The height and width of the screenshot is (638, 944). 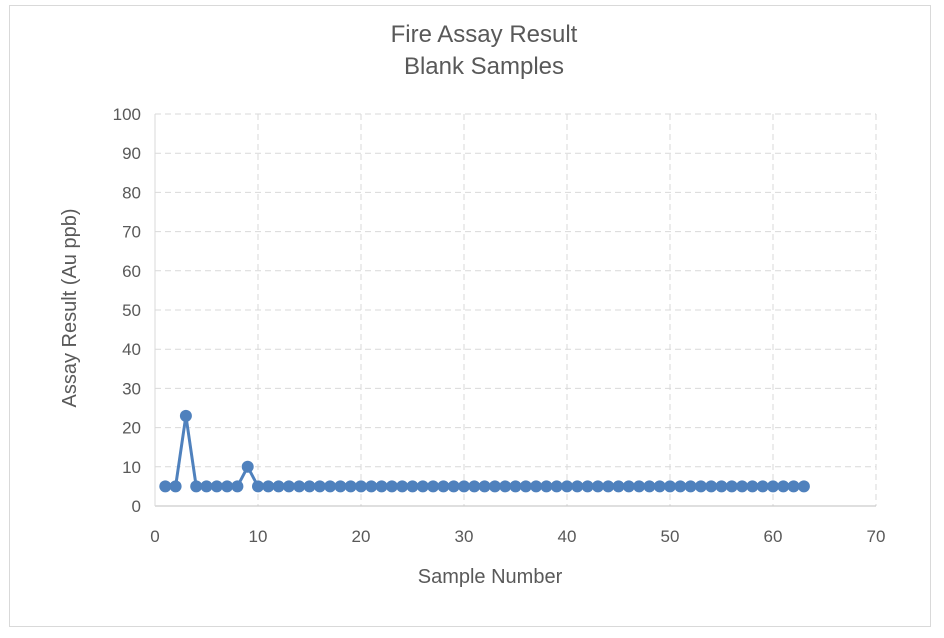 I want to click on x-tick-label: 30, so click(x=464, y=536).